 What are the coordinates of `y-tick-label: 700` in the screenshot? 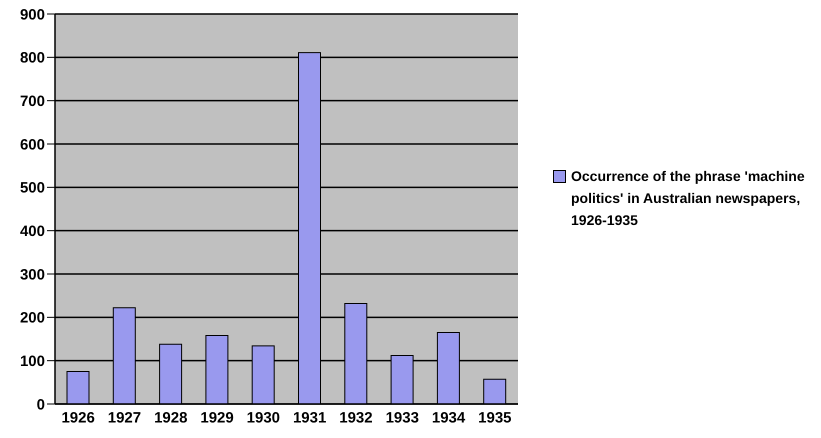 It's located at (32, 101).